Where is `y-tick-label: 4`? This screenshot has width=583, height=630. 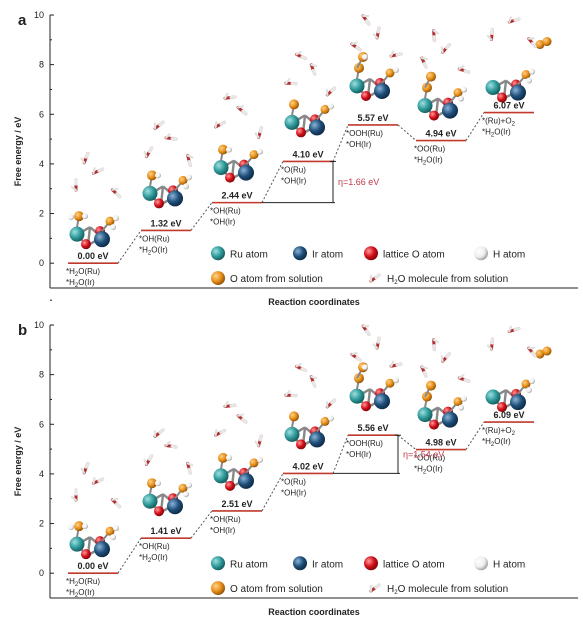 y-tick-label: 4 is located at coordinates (41, 164).